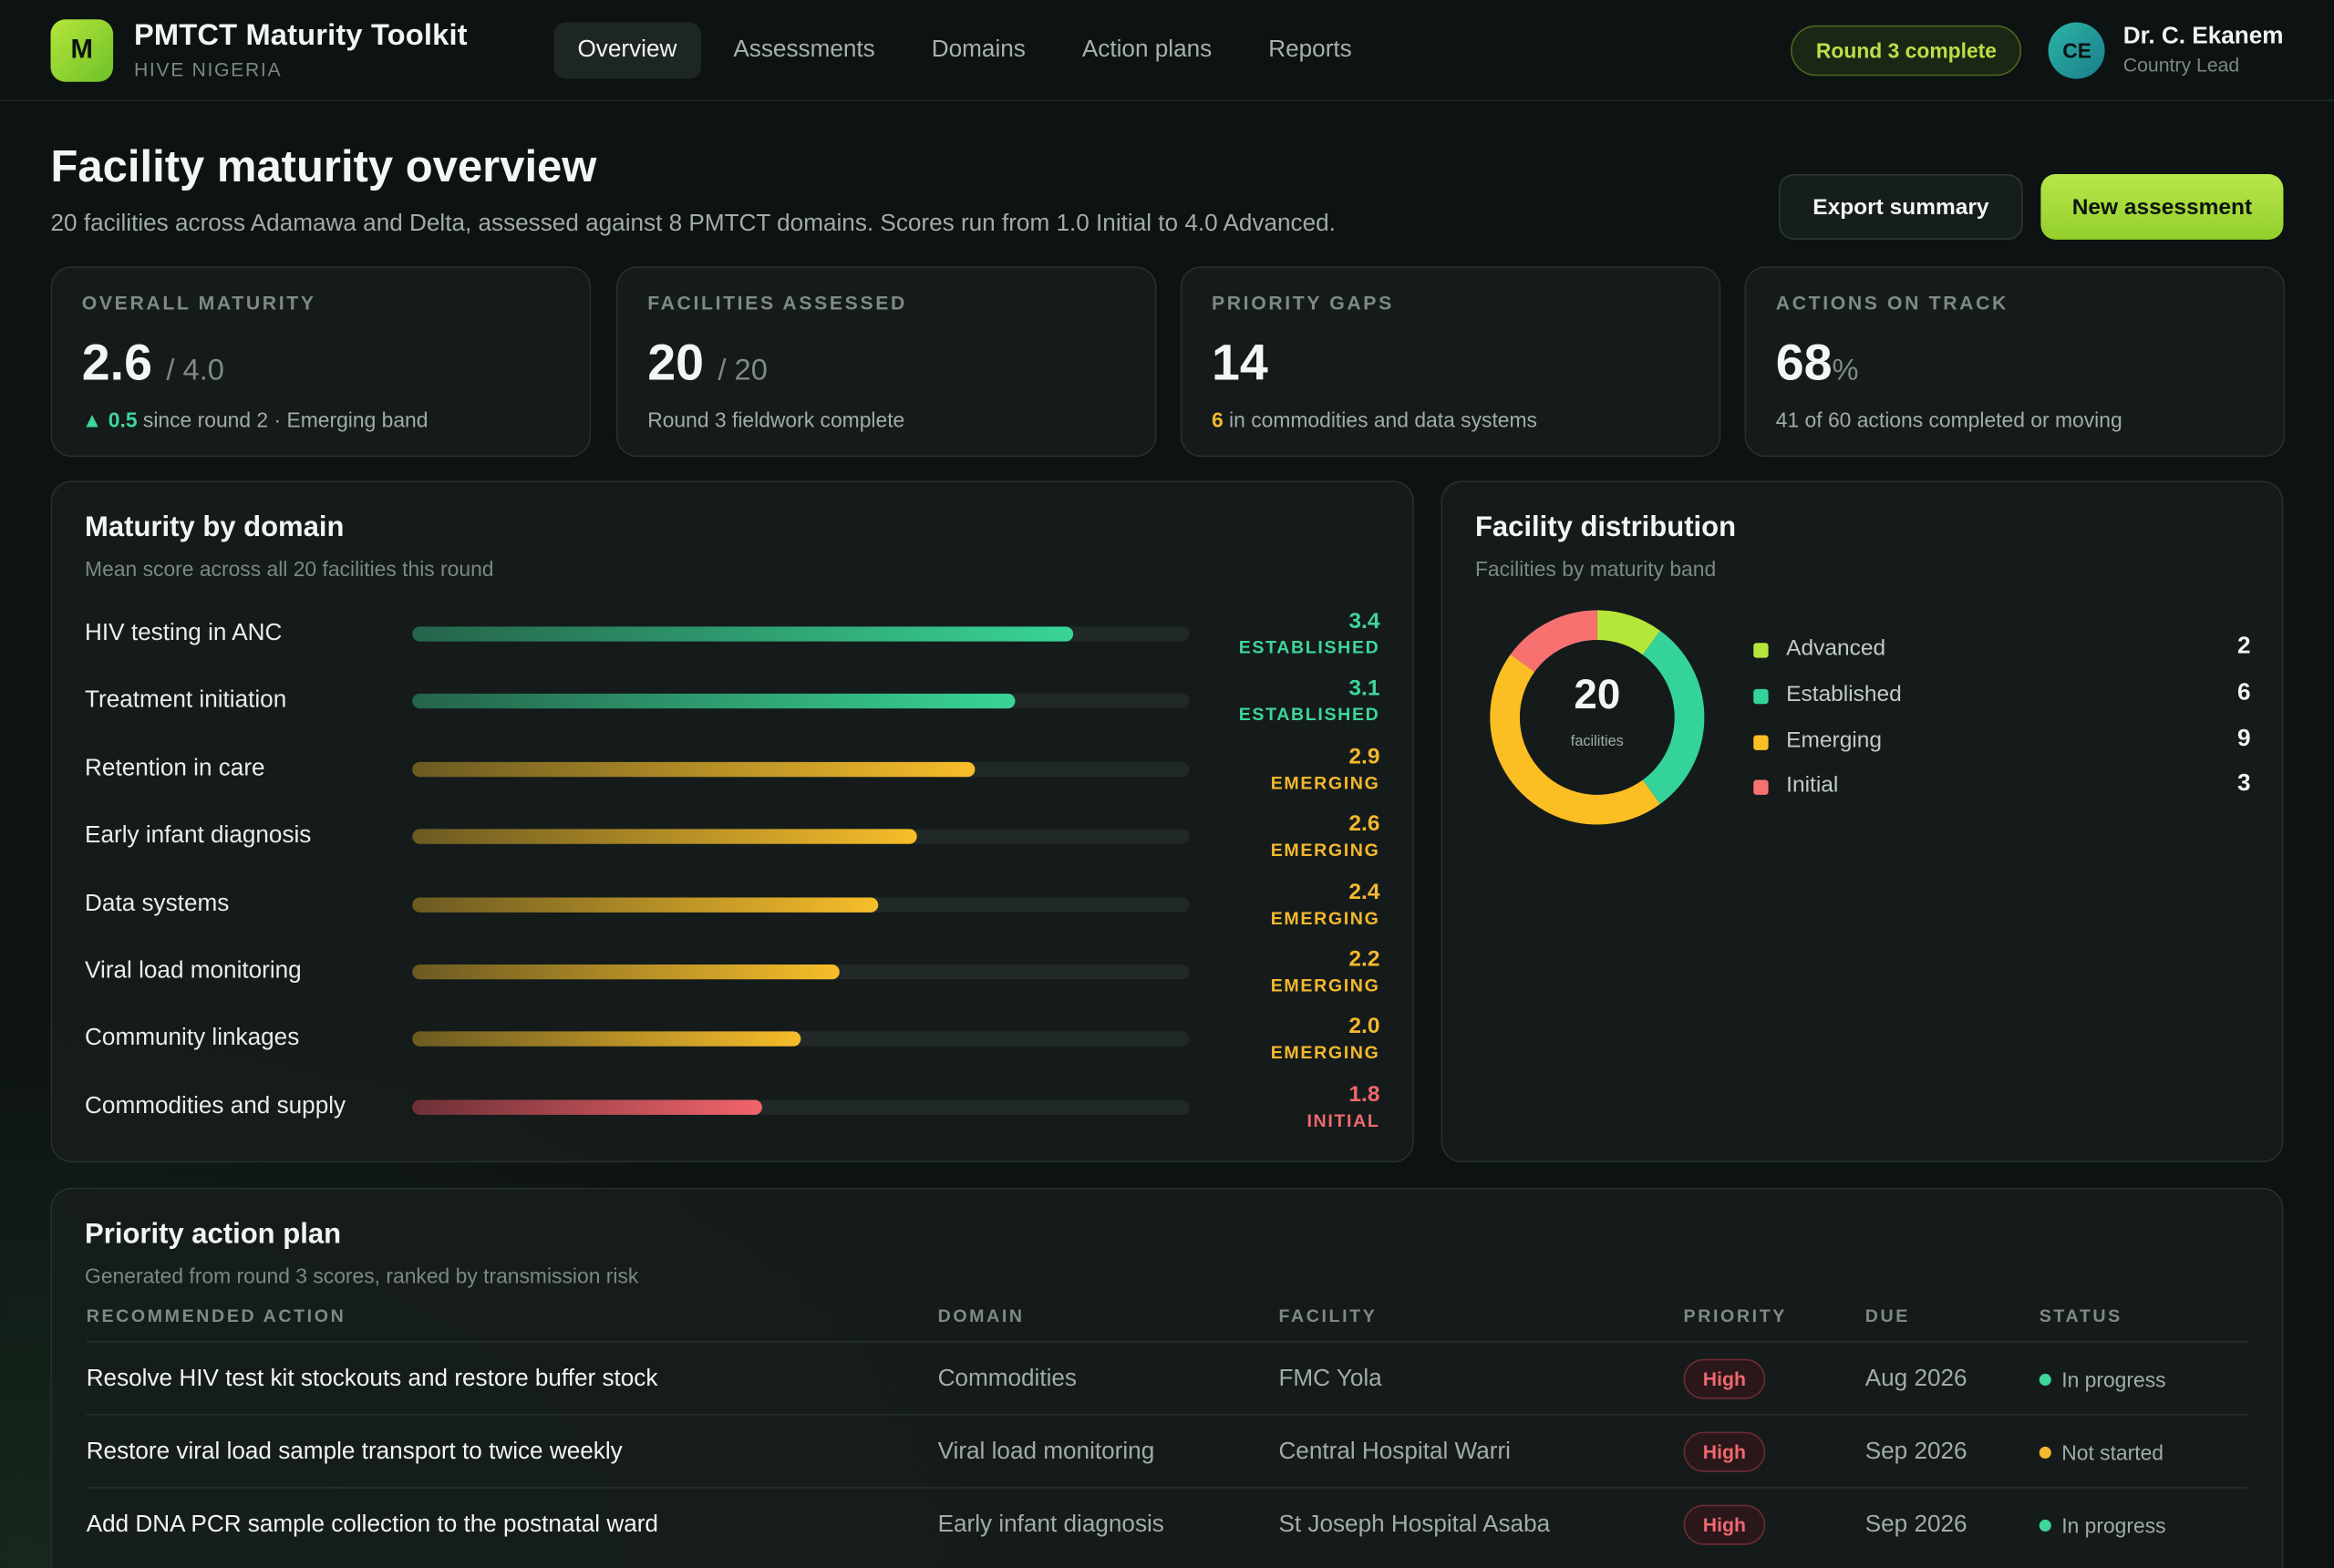  I want to click on domain-band: INITIAL, so click(1343, 1120).